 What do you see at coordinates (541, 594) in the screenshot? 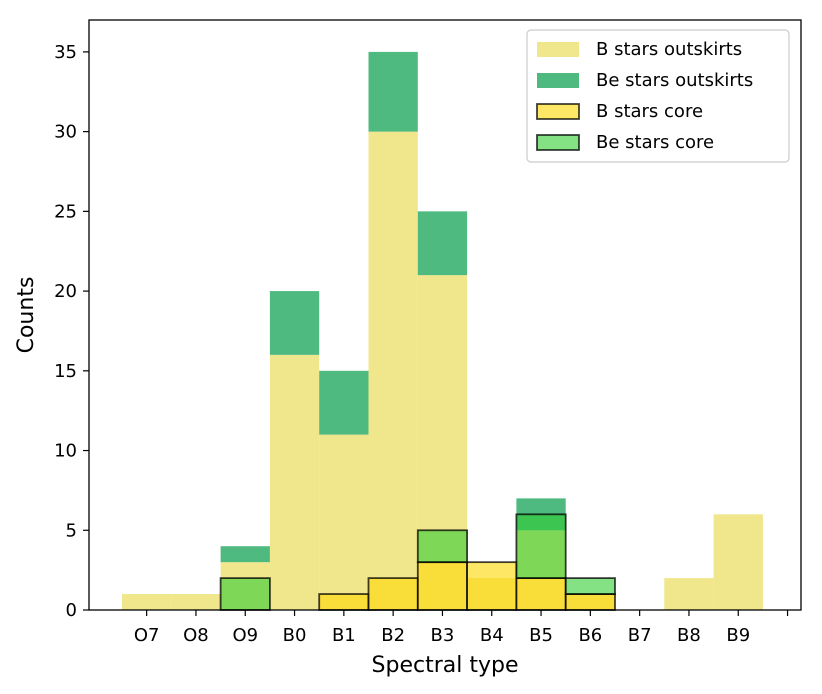
I see `bar-b-stars-core-b5` at bounding box center [541, 594].